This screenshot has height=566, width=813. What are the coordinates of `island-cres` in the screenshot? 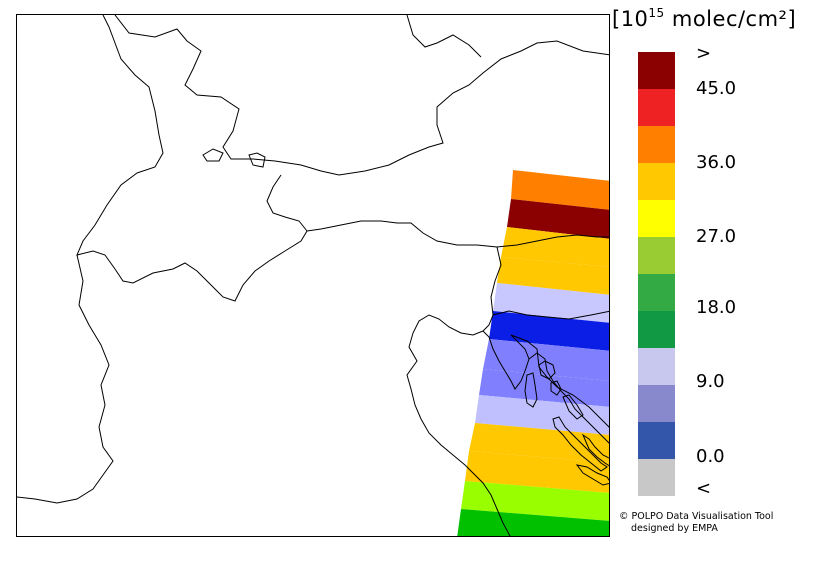 It's located at (531, 390).